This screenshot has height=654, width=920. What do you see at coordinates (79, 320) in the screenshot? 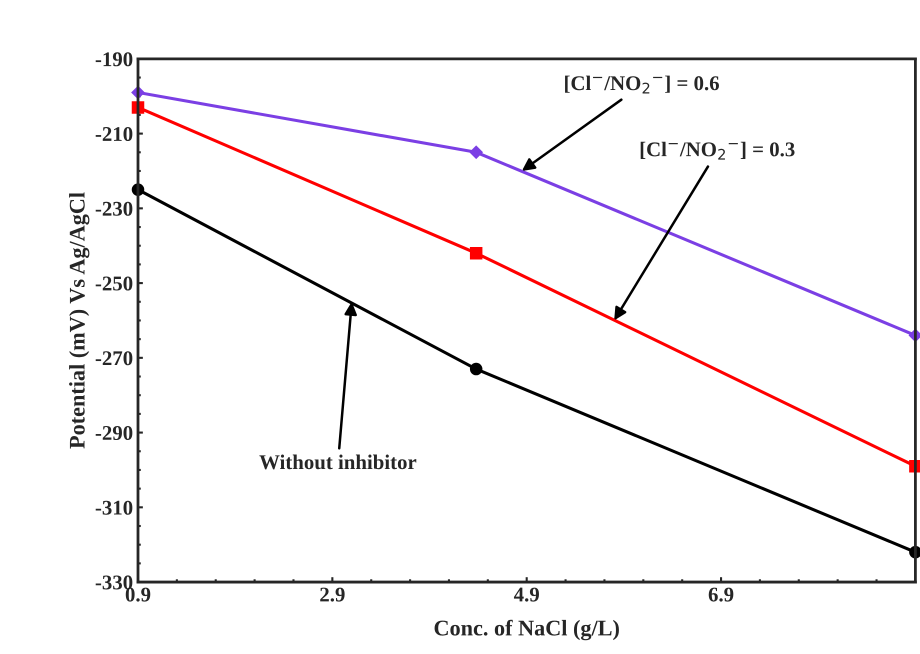
I see `y-axis-title: Potential (mV) Vs Ag/AgCl` at bounding box center [79, 320].